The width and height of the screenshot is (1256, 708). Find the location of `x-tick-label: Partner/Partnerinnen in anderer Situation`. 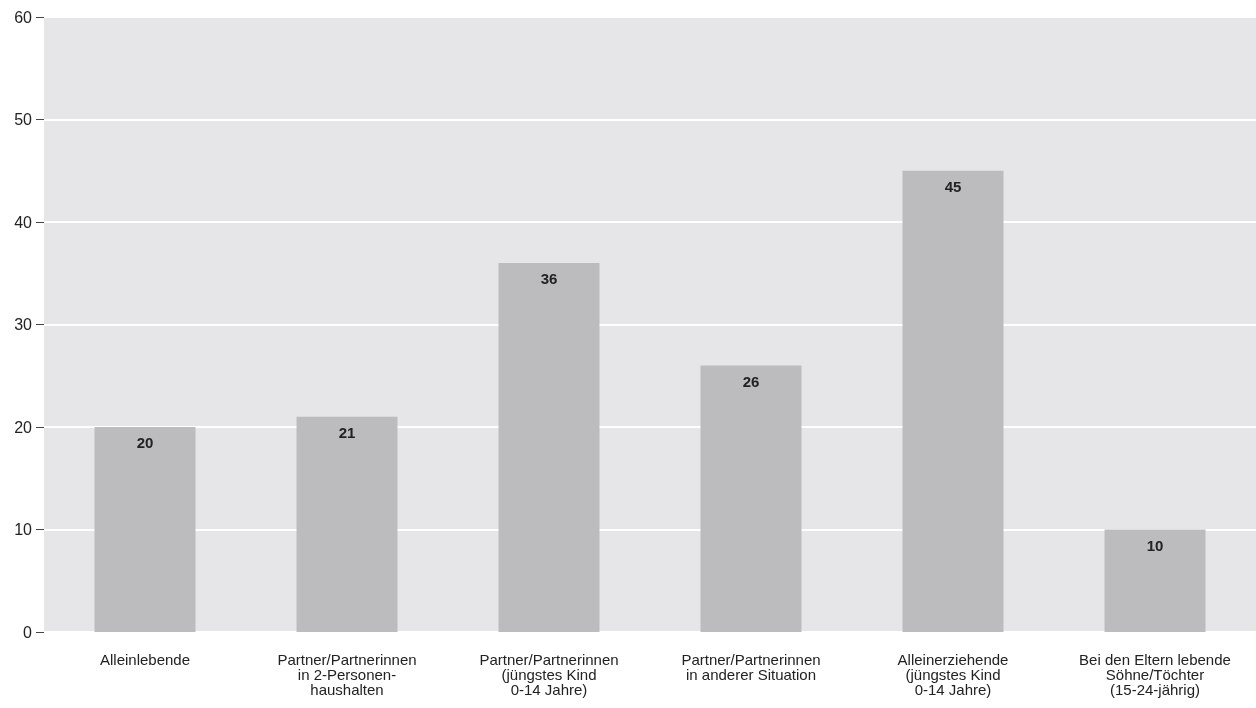

x-tick-label: Partner/Partnerinnen in anderer Situation is located at coordinates (751, 667).